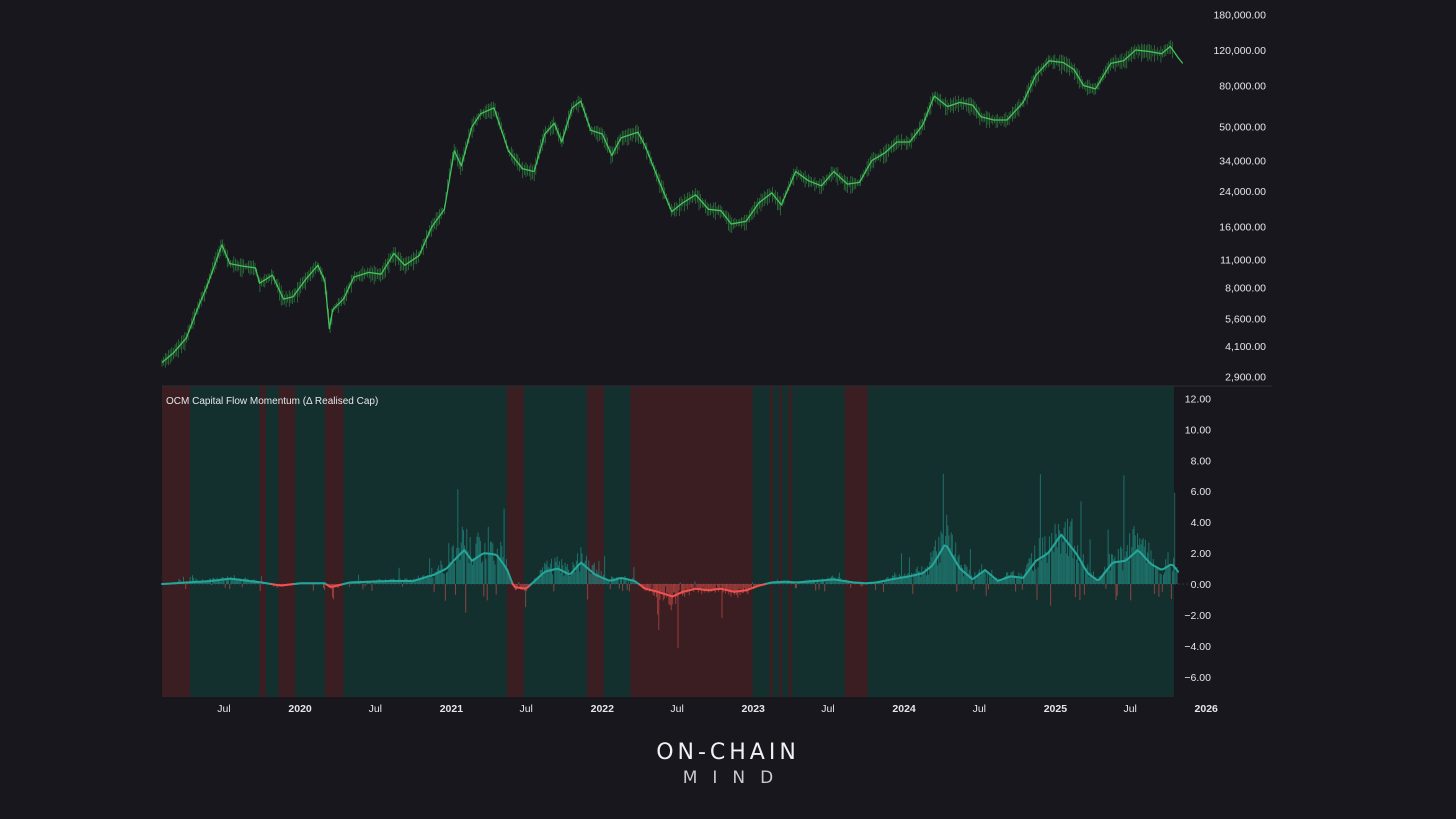 This screenshot has height=819, width=1456. I want to click on time-tick-label: 2022, so click(603, 709).